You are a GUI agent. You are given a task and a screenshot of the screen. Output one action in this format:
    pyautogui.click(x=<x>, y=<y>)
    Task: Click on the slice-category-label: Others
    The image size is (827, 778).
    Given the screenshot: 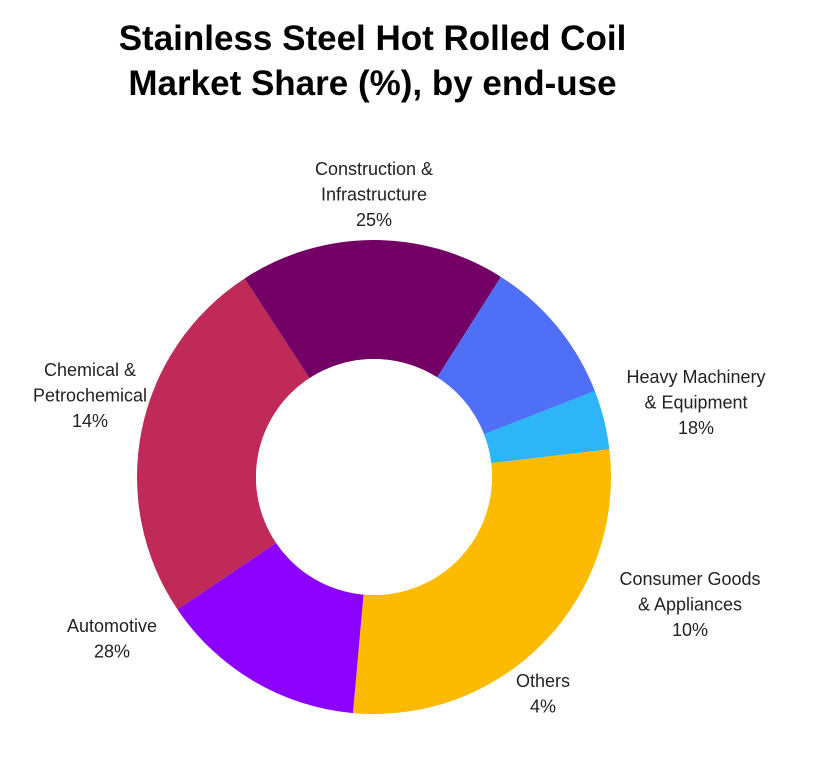 What is the action you would take?
    pyautogui.click(x=543, y=681)
    